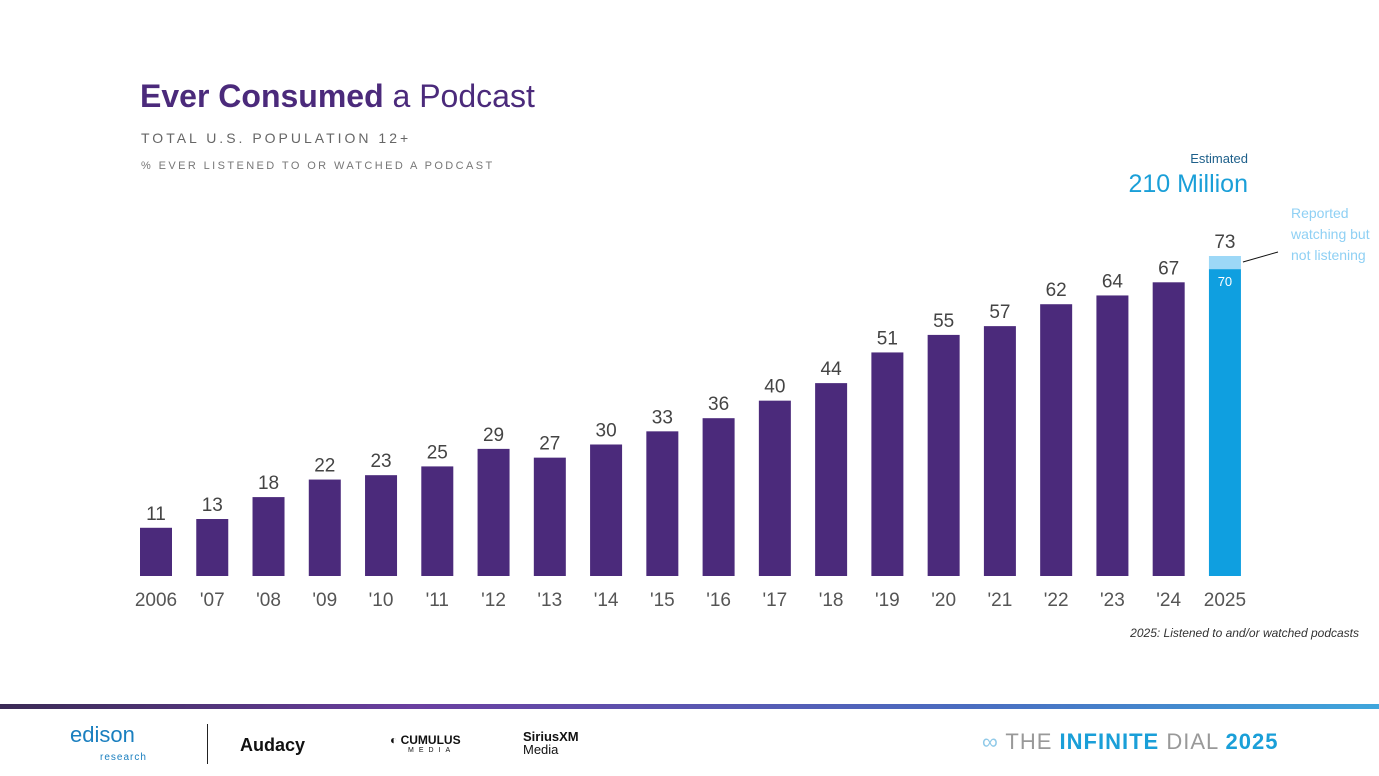 The width and height of the screenshot is (1379, 776). I want to click on footer-gradient-rule, so click(689, 706).